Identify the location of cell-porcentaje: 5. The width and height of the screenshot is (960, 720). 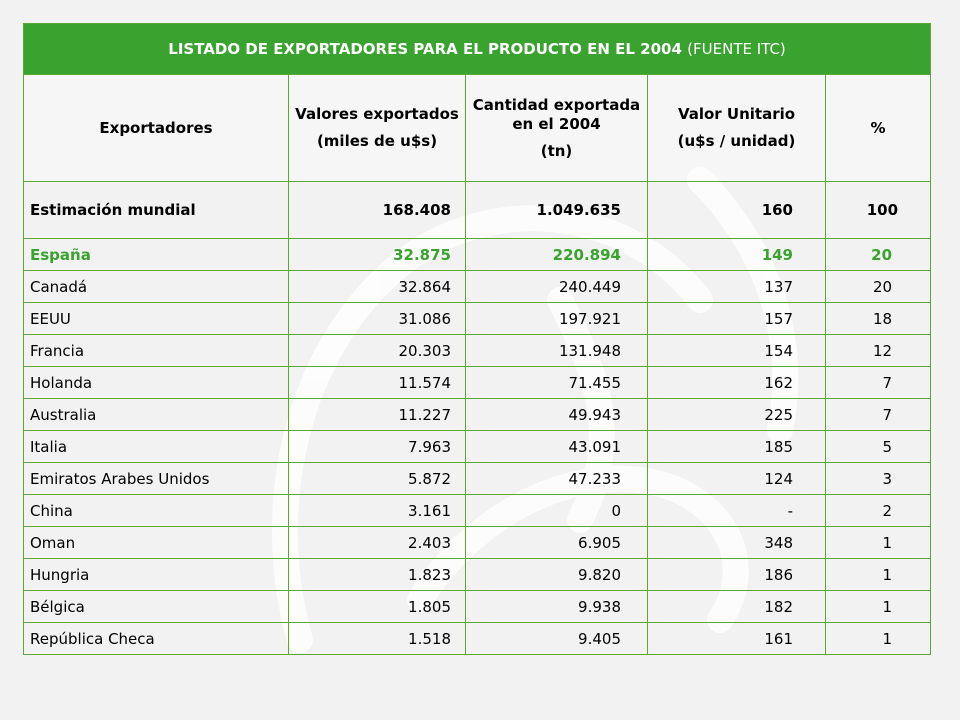
(878, 446).